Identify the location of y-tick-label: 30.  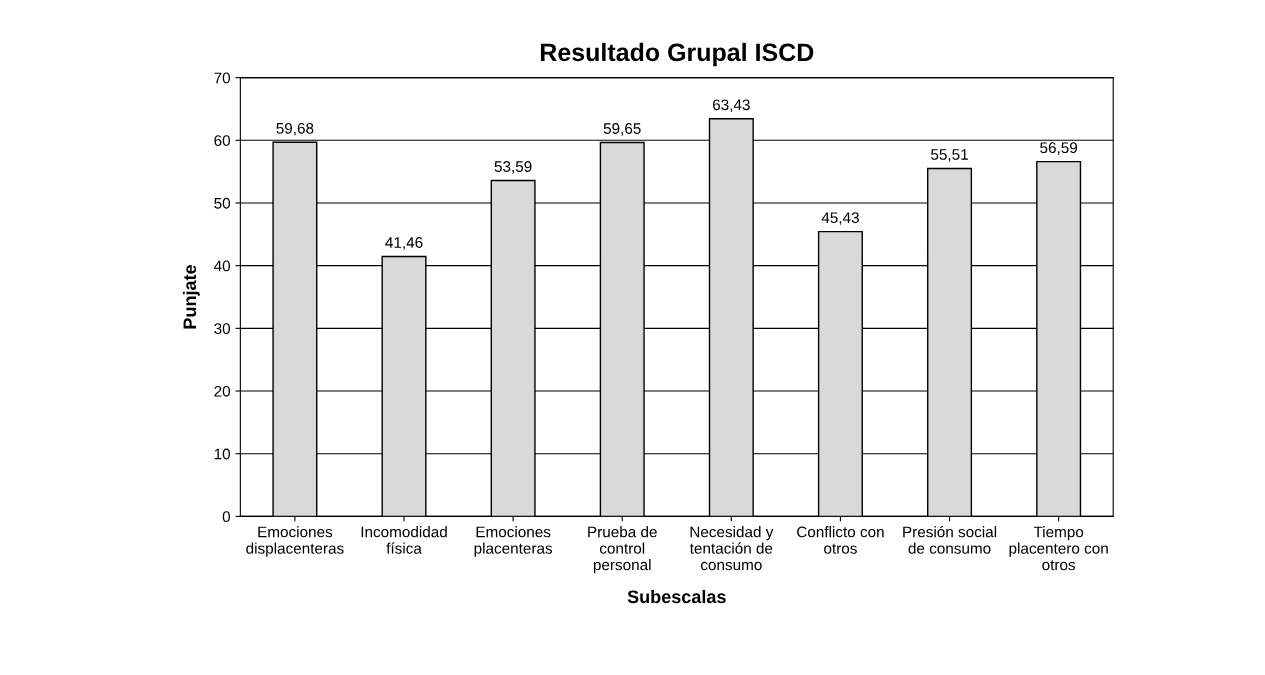
(222, 329).